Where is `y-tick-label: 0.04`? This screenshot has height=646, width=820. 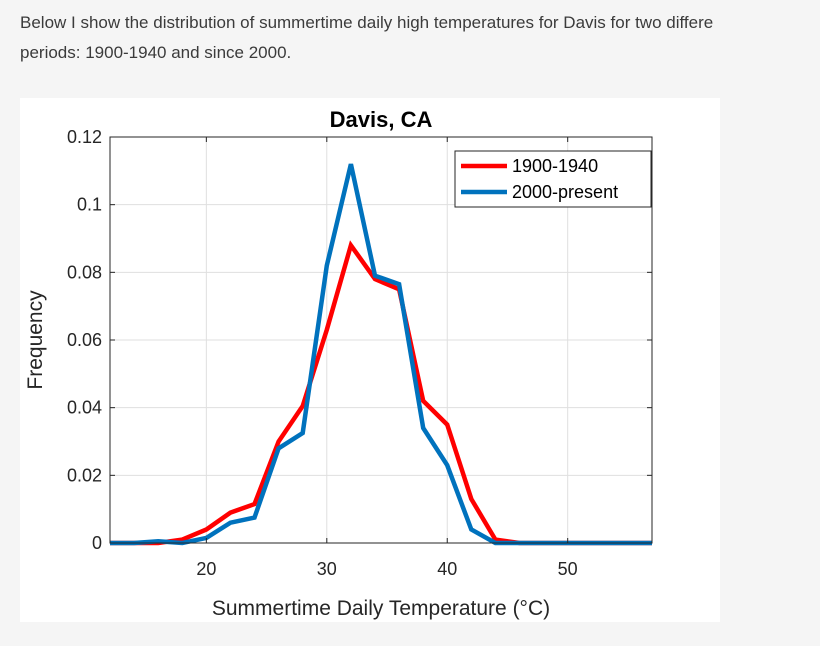 y-tick-label: 0.04 is located at coordinates (84, 408).